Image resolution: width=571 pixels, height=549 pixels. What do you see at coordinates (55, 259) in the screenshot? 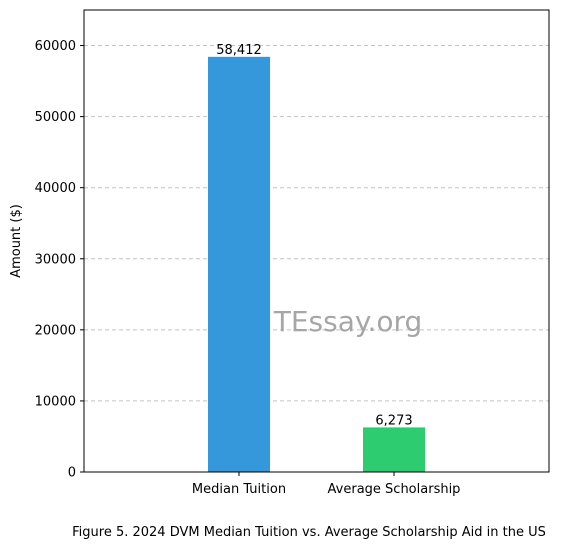
I see `y-tick-label: 30000` at bounding box center [55, 259].